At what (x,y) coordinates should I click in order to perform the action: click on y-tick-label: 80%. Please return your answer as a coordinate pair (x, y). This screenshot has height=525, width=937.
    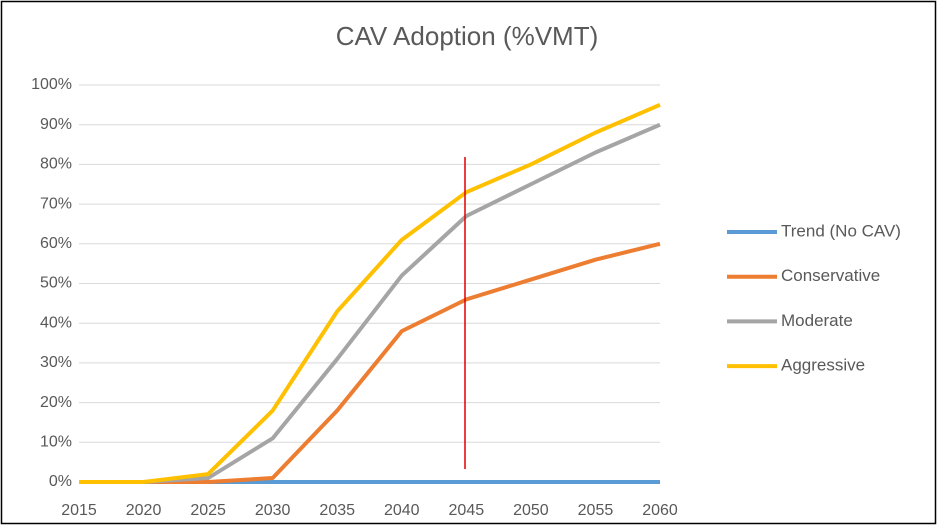
    Looking at the image, I should click on (56, 164).